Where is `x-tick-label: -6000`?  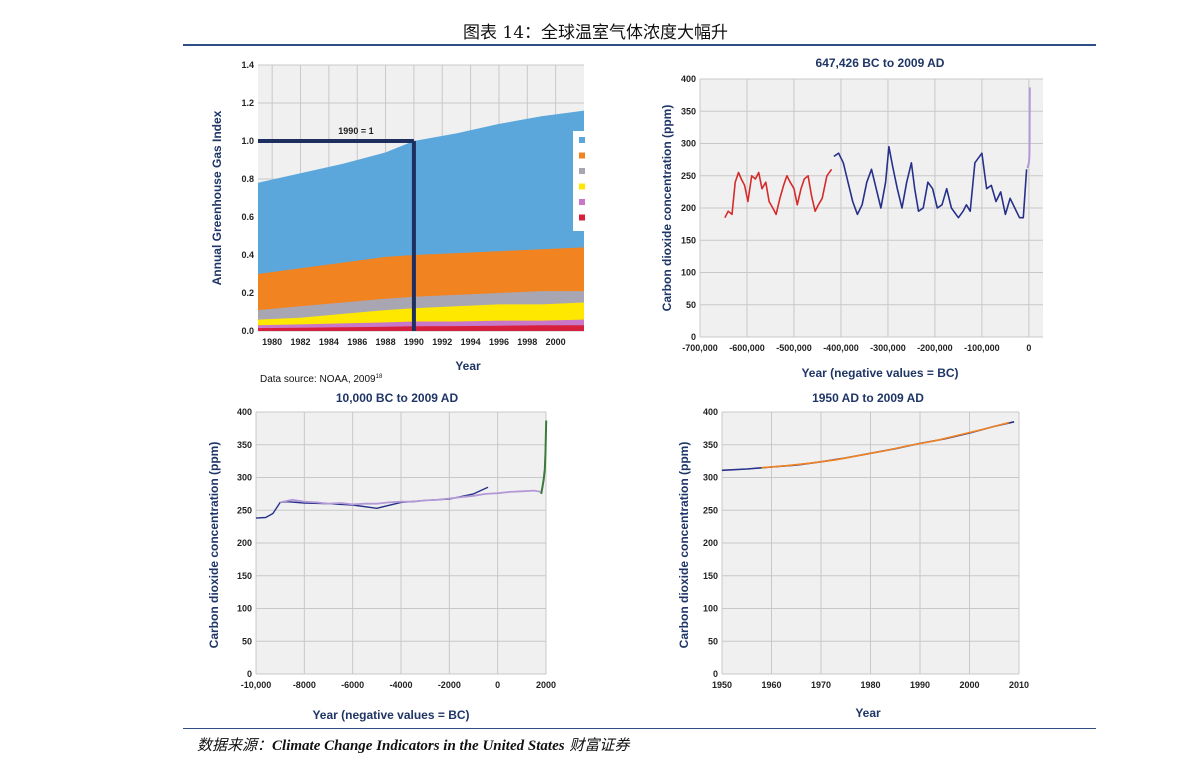 x-tick-label: -6000 is located at coordinates (352, 685).